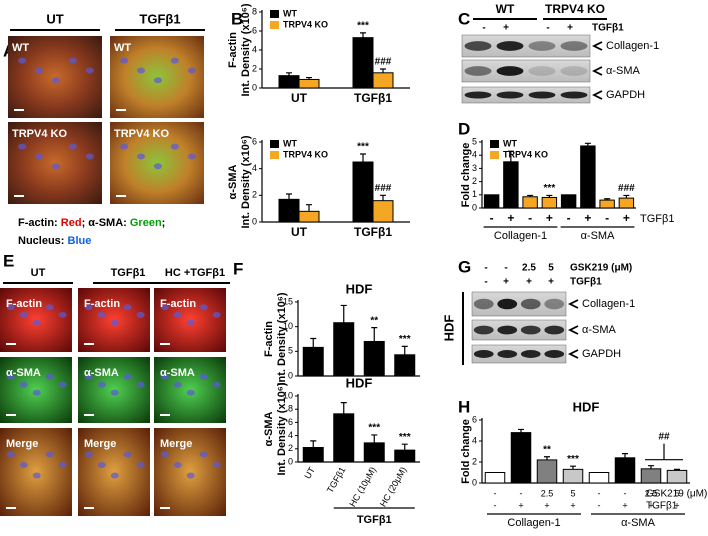  What do you see at coordinates (269, 429) in the screenshot?
I see `y-axis-label: α-SMA` at bounding box center [269, 429].